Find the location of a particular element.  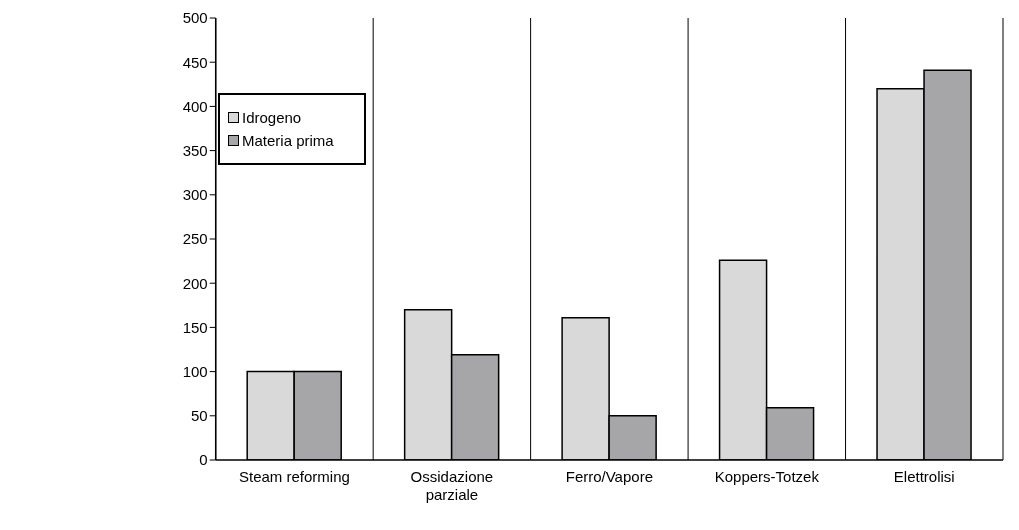

y-tick-label: 250 is located at coordinates (195, 239).